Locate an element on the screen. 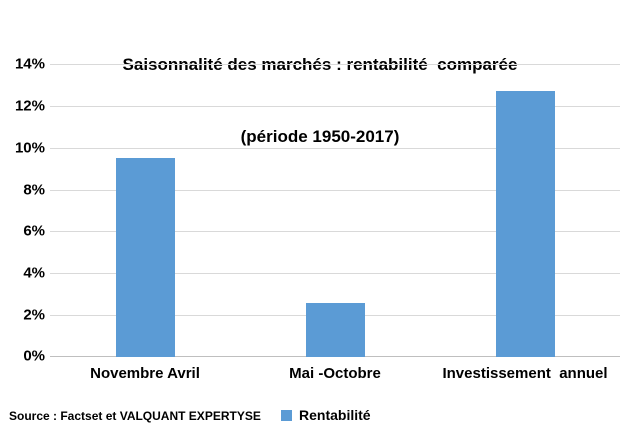 This screenshot has width=640, height=440. gridline-10% is located at coordinates (335, 148).